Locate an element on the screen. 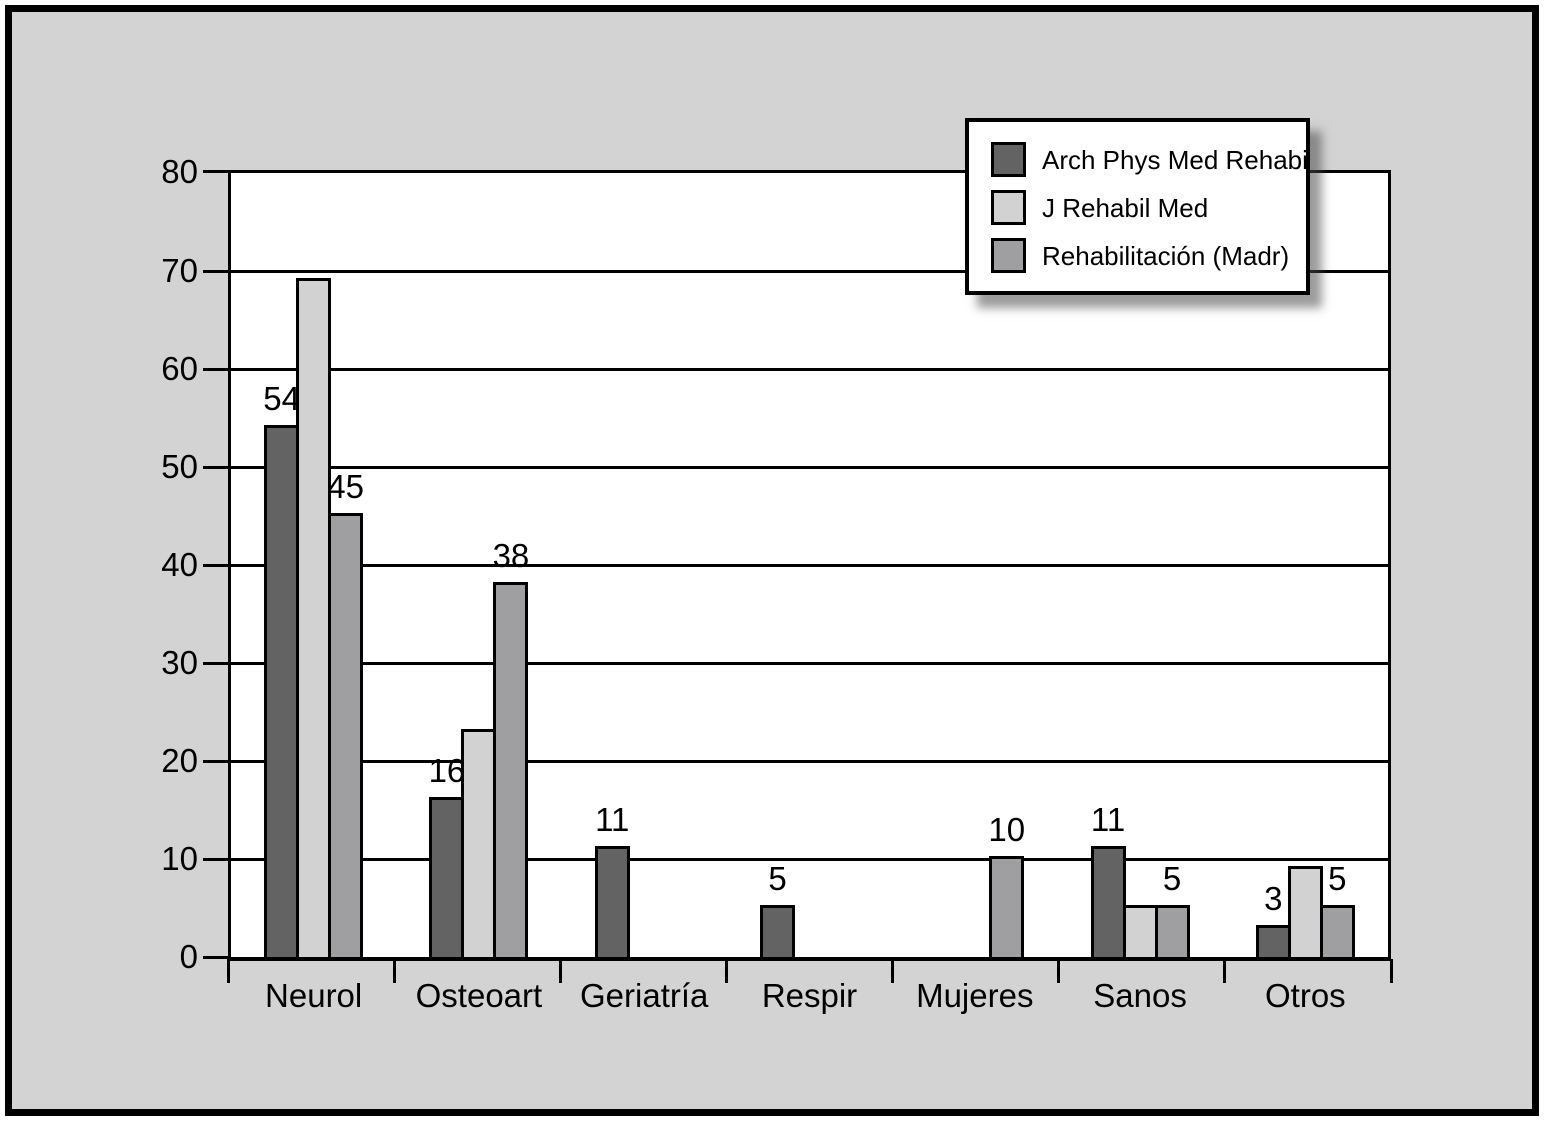  legend-label: Arch Phys Med Rehabi is located at coordinates (1175, 159).